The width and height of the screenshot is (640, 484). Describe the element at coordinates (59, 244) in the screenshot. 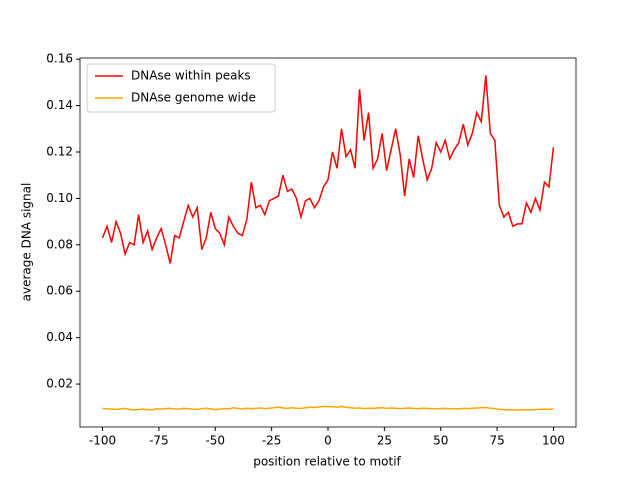

I see `y-tick-label: 0.08` at that location.